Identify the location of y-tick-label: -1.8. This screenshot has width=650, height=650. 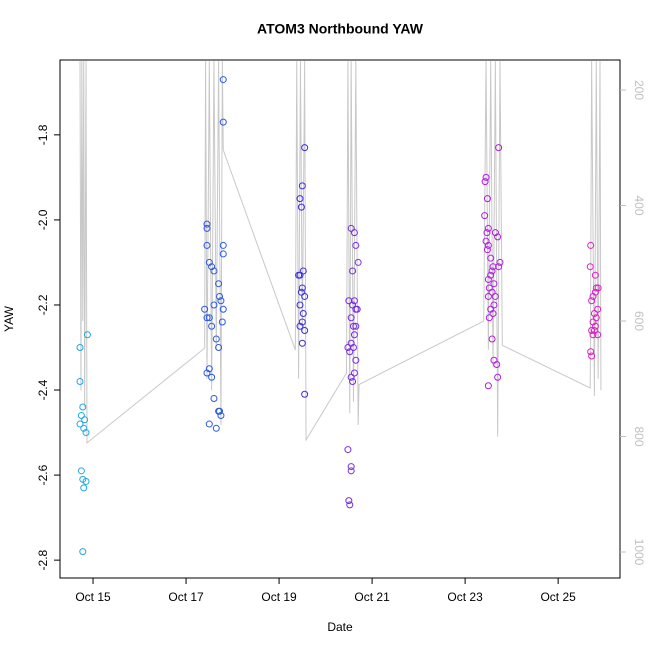
(43, 134).